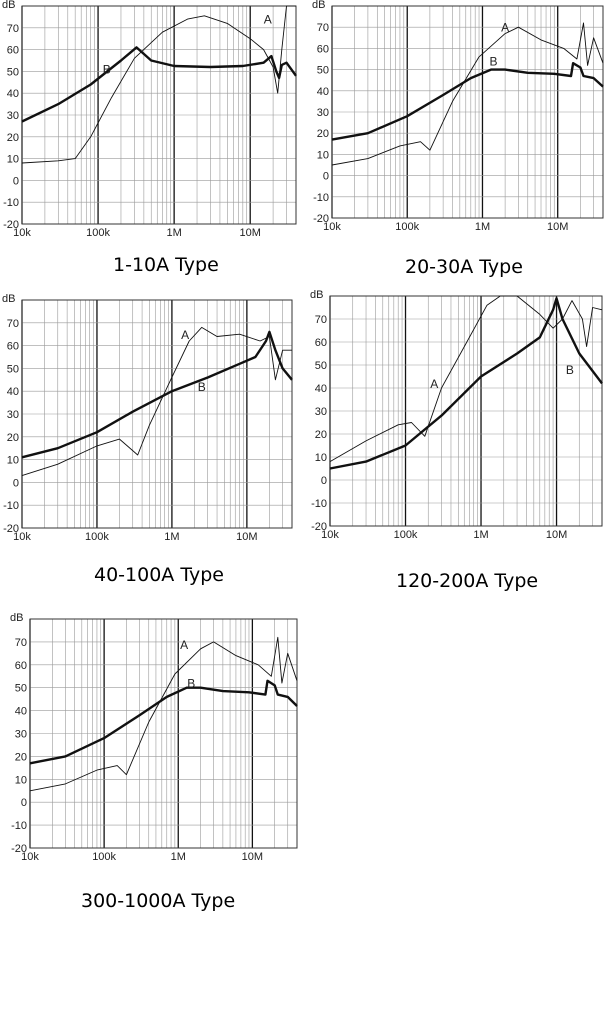 Image resolution: width=616 pixels, height=1032 pixels. I want to click on chart-120-200a: 70 60 50 40 30 20 10 0 -10 -20 dB 10k 100k 1M 10M A B, so click(456, 415).